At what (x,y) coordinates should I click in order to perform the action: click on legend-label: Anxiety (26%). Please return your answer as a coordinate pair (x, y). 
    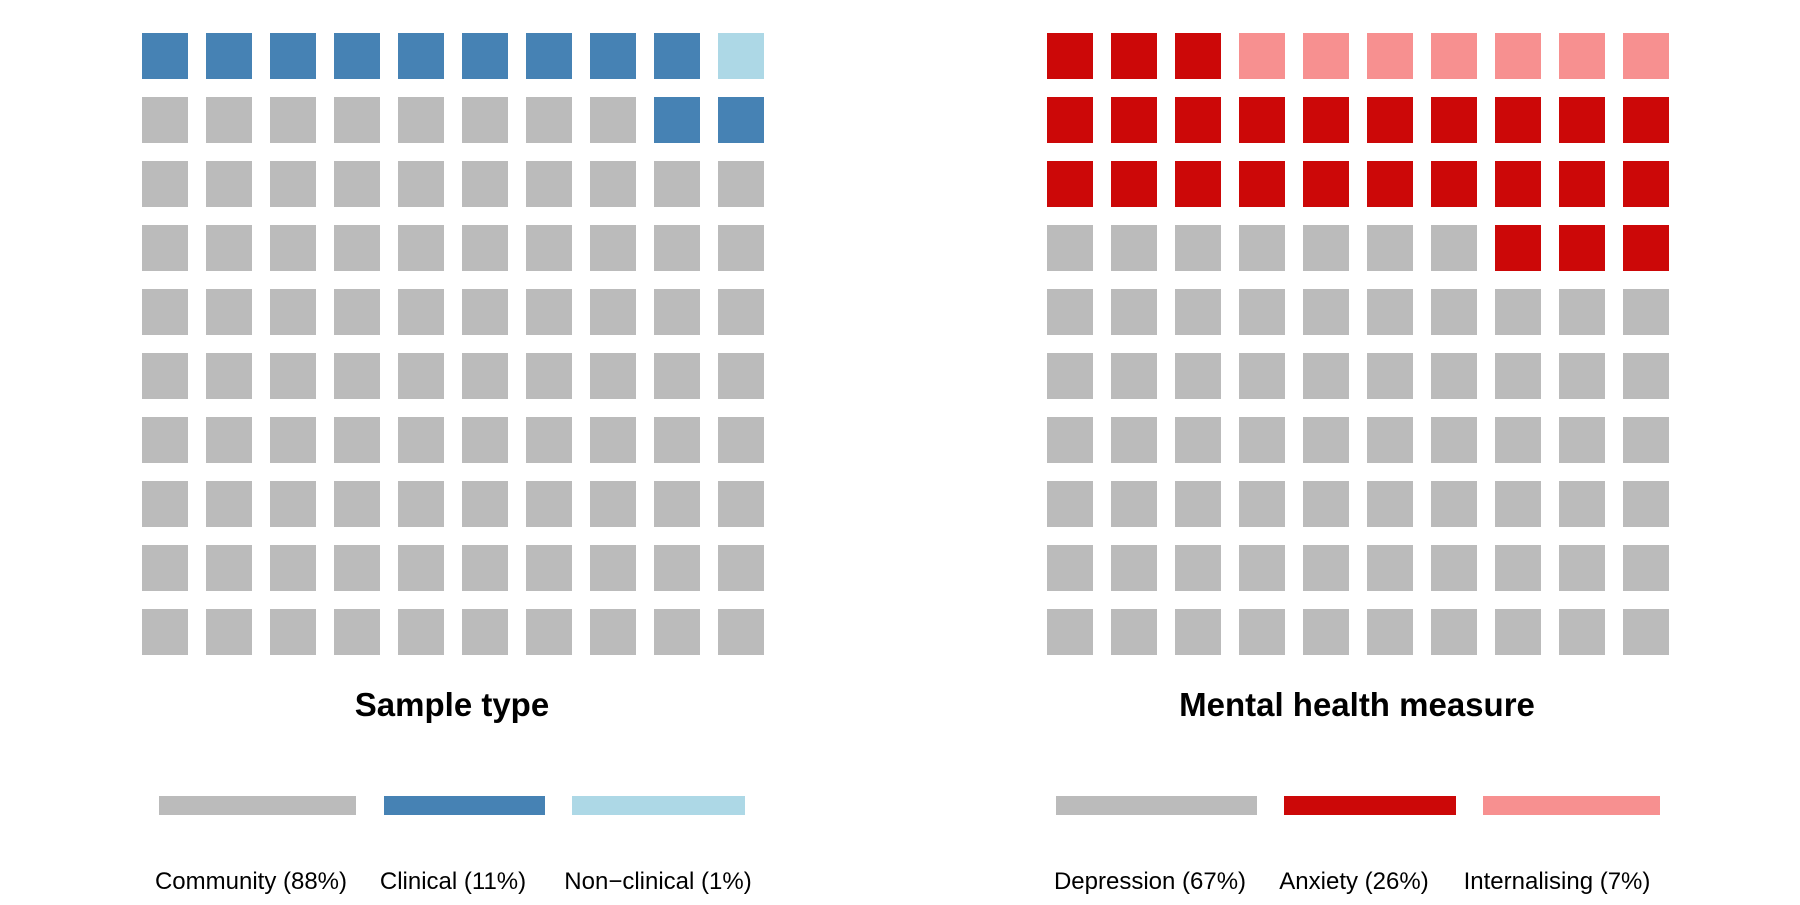
    Looking at the image, I should click on (1353, 881).